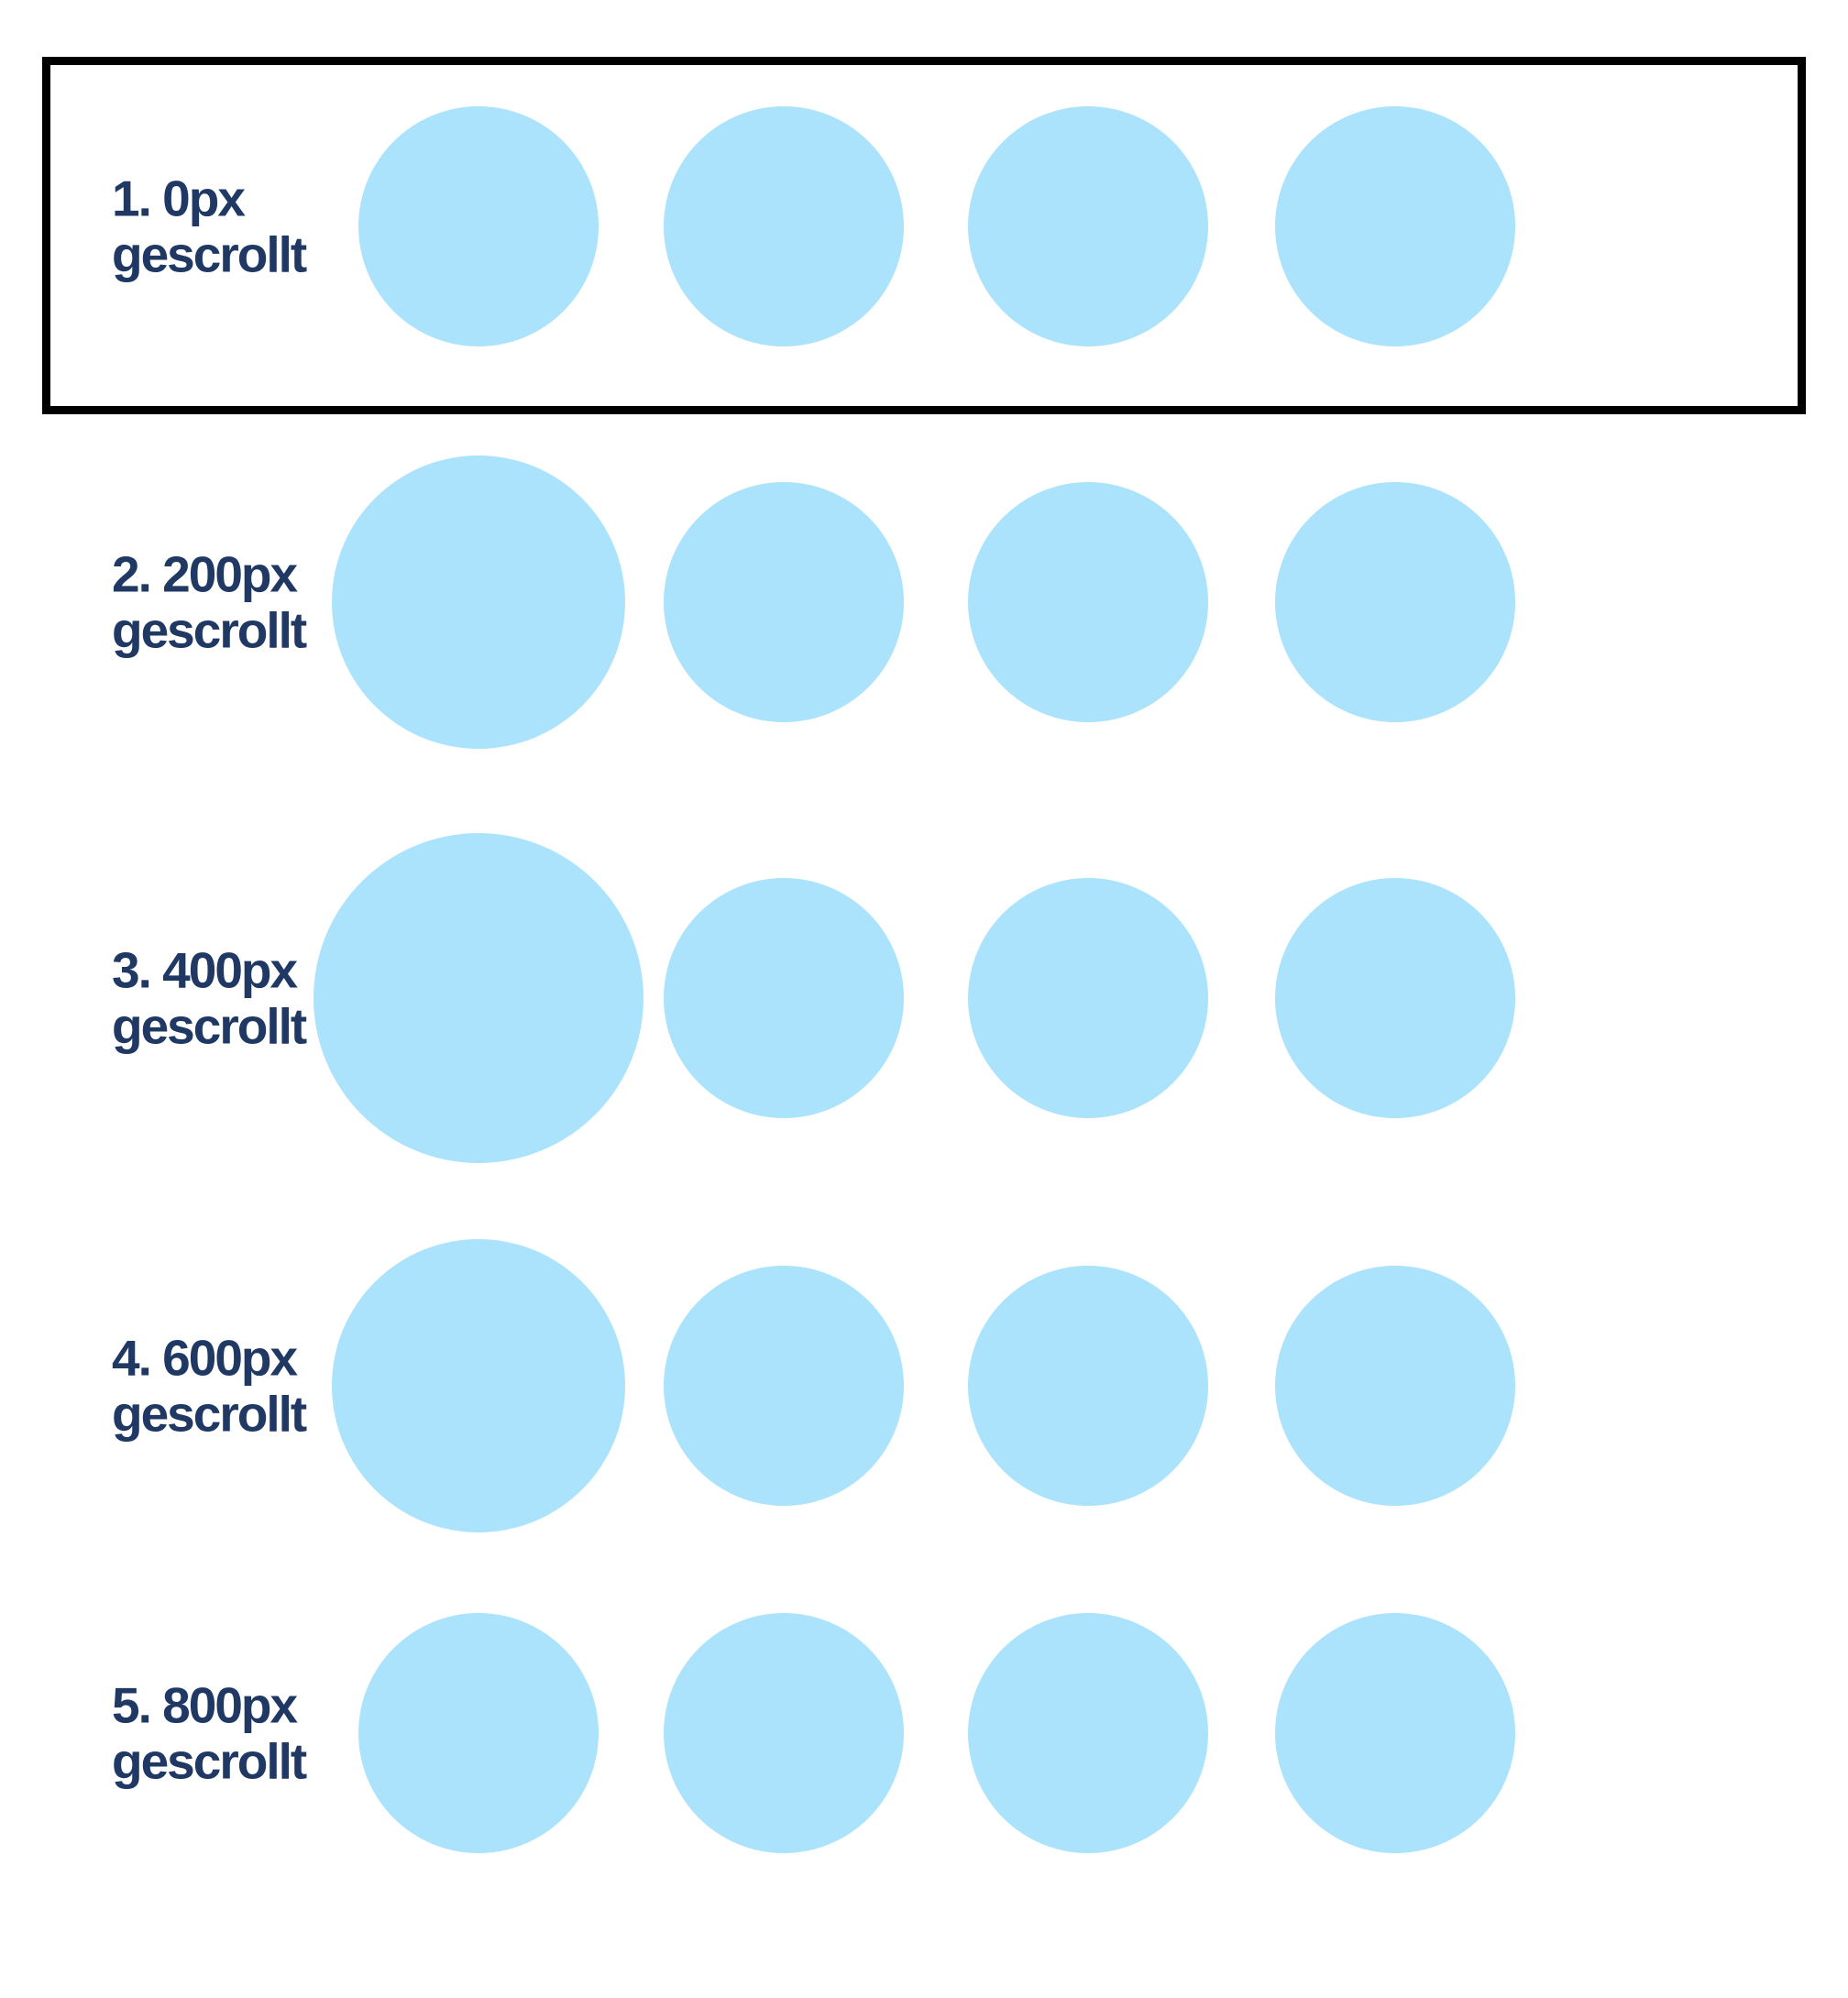 The height and width of the screenshot is (1998, 1848). Describe the element at coordinates (205, 1705) in the screenshot. I see `row-label-line: 5. 800px` at that location.